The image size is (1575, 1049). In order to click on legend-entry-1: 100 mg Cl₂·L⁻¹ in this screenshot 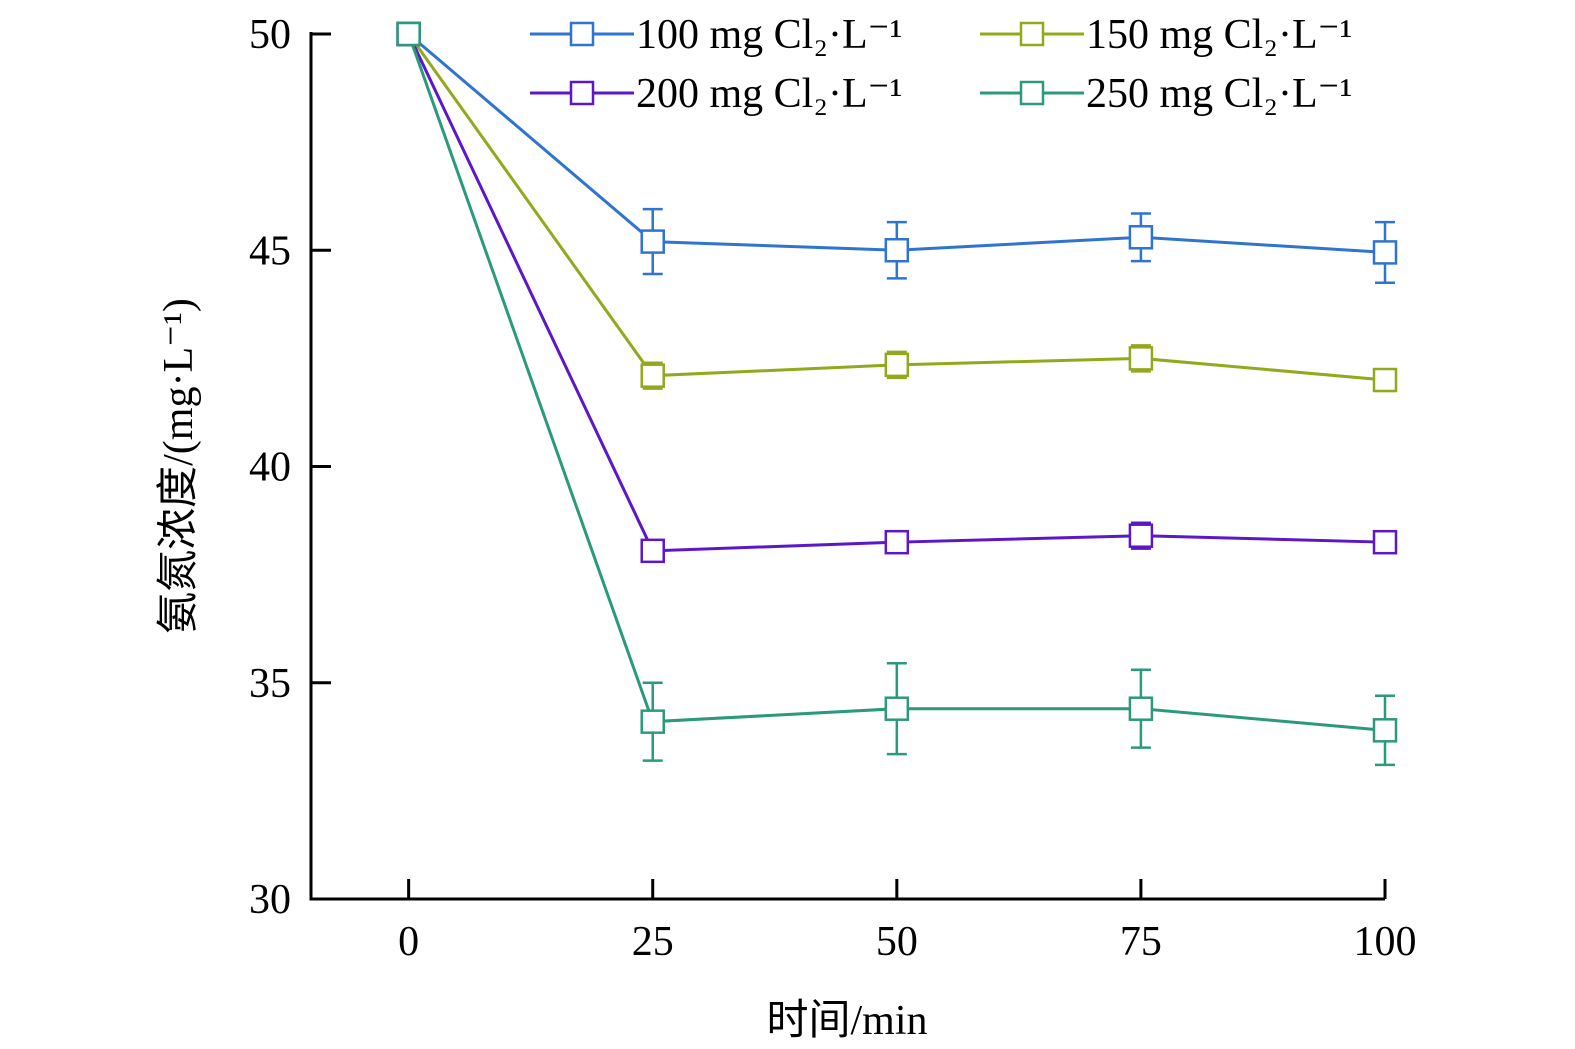, I will do `click(716, 35)`.